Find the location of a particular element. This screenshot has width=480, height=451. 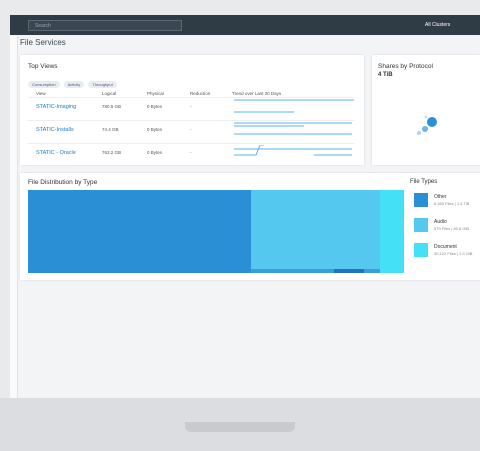

legend-name: Other is located at coordinates (440, 197).